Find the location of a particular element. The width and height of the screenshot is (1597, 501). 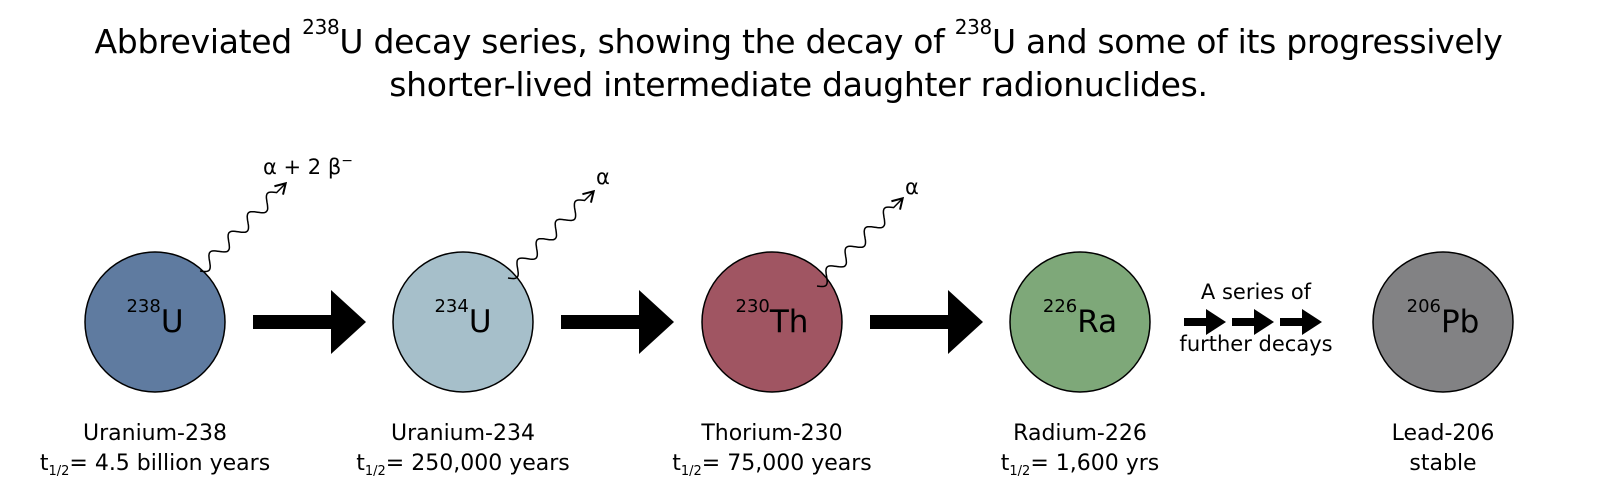

nuclide-name: Radium-226 is located at coordinates (1080, 433).